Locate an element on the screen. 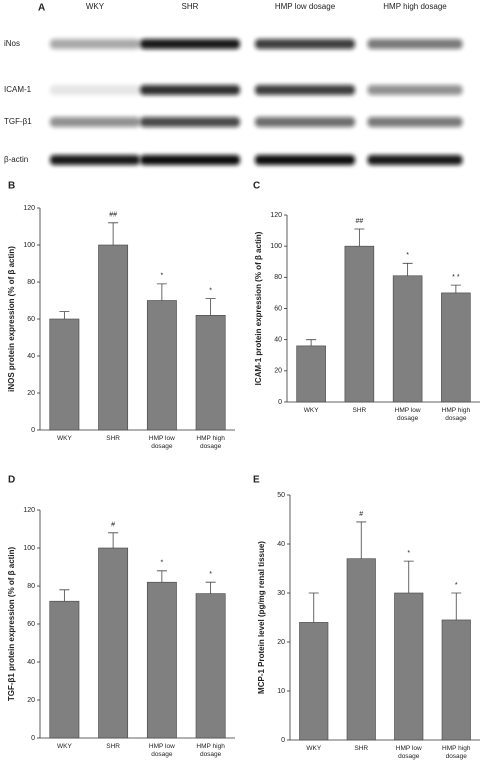 The width and height of the screenshot is (490, 762). y-axis-label: iNOS protein expression (% of β actin) is located at coordinates (11, 319).